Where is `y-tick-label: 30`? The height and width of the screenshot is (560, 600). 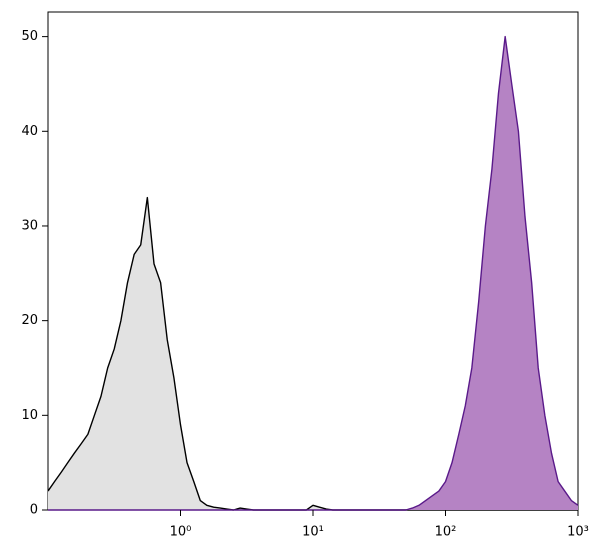 y-tick-label: 30 is located at coordinates (29, 225).